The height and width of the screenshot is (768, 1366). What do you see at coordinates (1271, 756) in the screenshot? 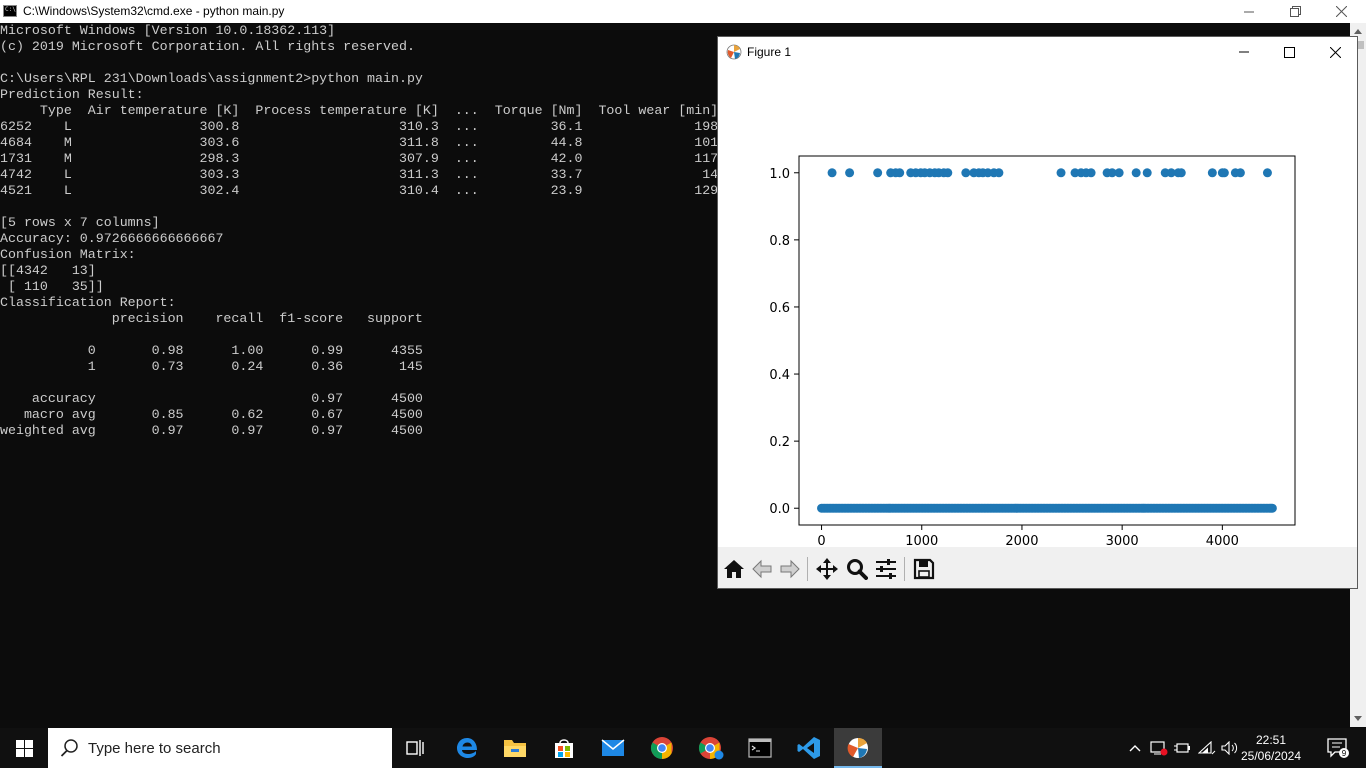
I see `clock-date: 25/06/2024` at bounding box center [1271, 756].